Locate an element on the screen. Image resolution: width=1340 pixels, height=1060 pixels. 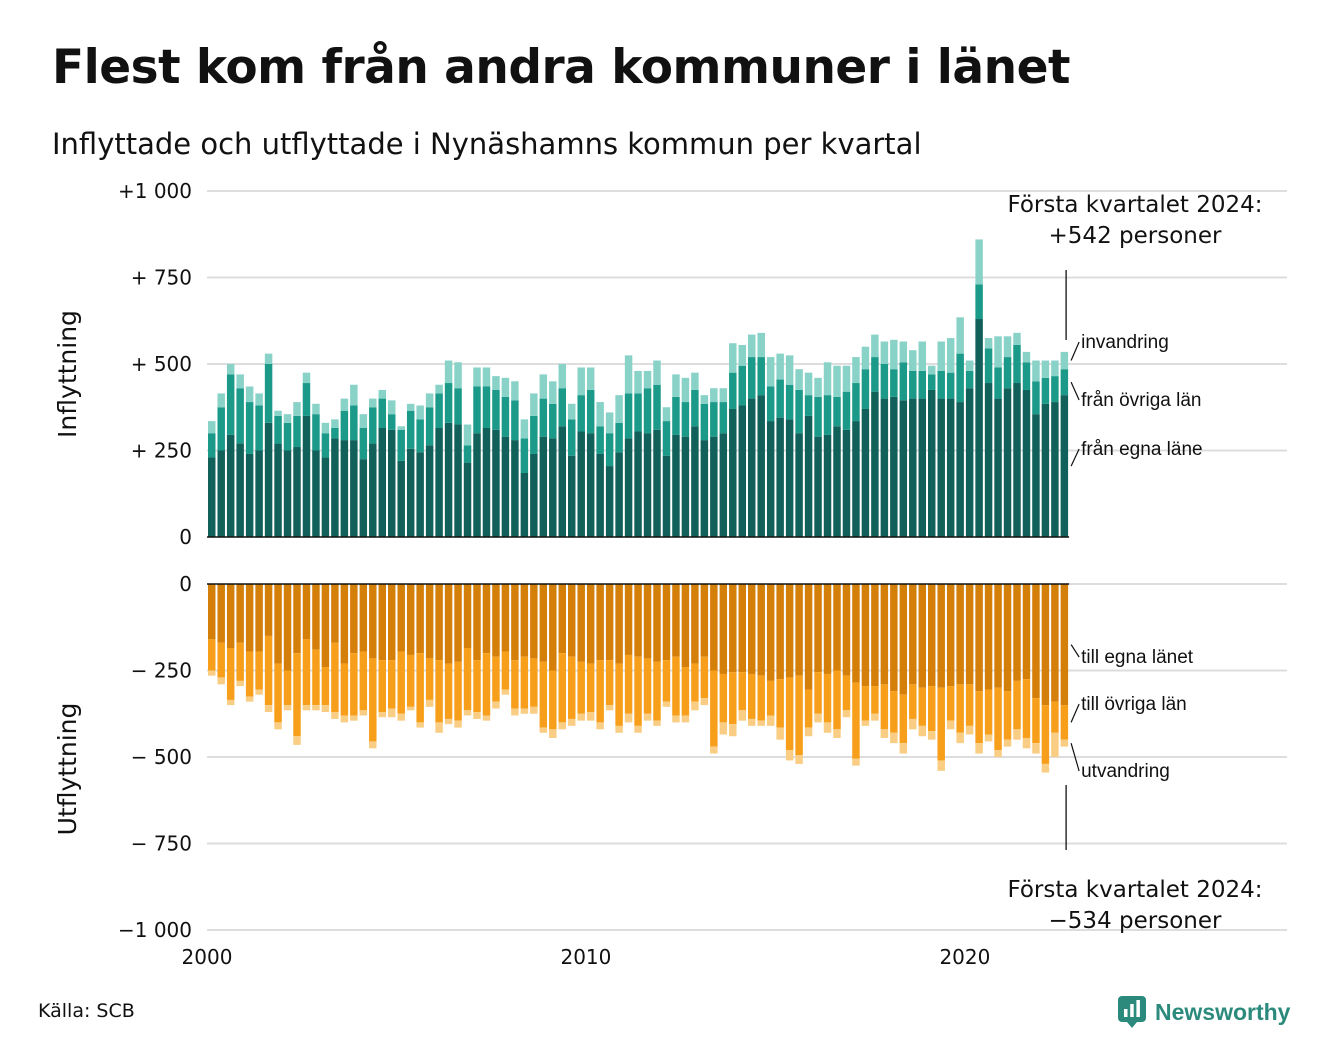
newsworthy-logo-icon is located at coordinates (1132, 1012).